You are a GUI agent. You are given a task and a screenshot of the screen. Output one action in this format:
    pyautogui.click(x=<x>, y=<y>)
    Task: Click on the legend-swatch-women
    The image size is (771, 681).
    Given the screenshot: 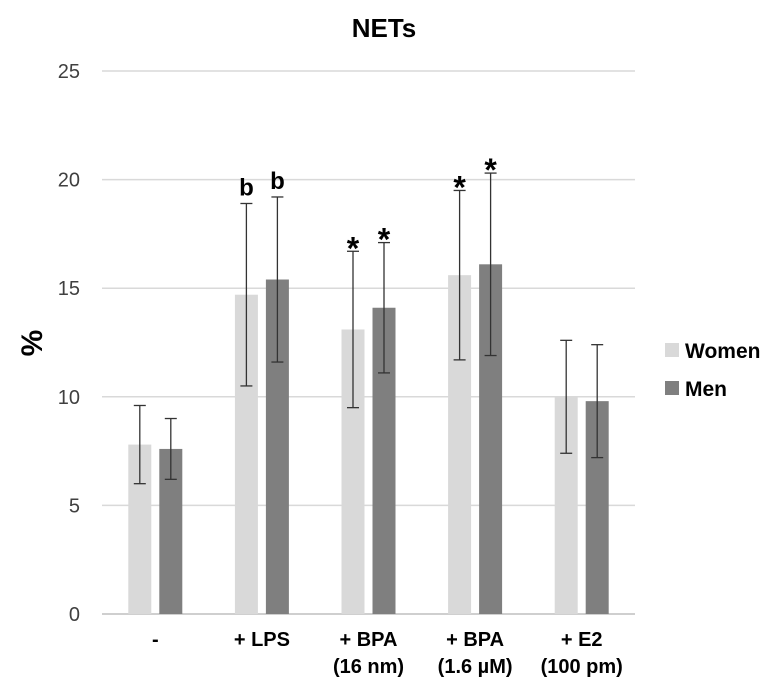 What is the action you would take?
    pyautogui.click(x=672, y=350)
    